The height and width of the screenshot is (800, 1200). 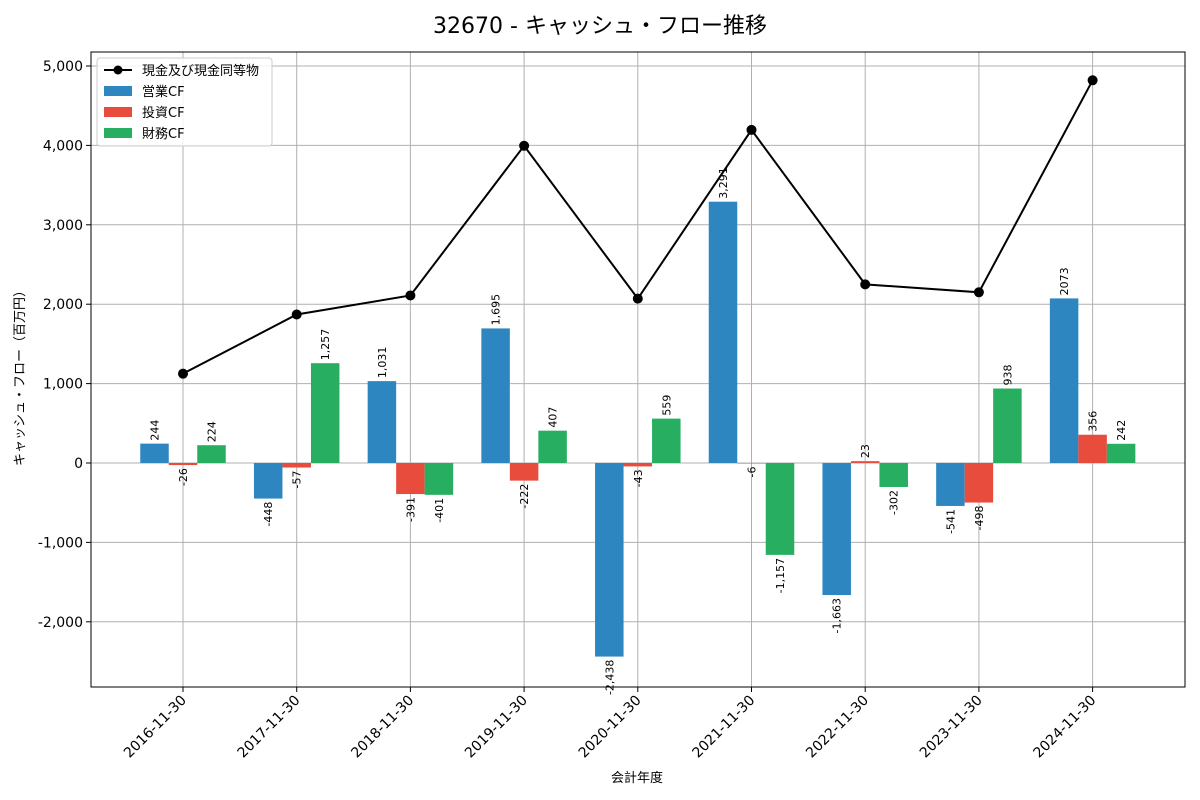 I want to click on data-label: -6, so click(x=752, y=471).